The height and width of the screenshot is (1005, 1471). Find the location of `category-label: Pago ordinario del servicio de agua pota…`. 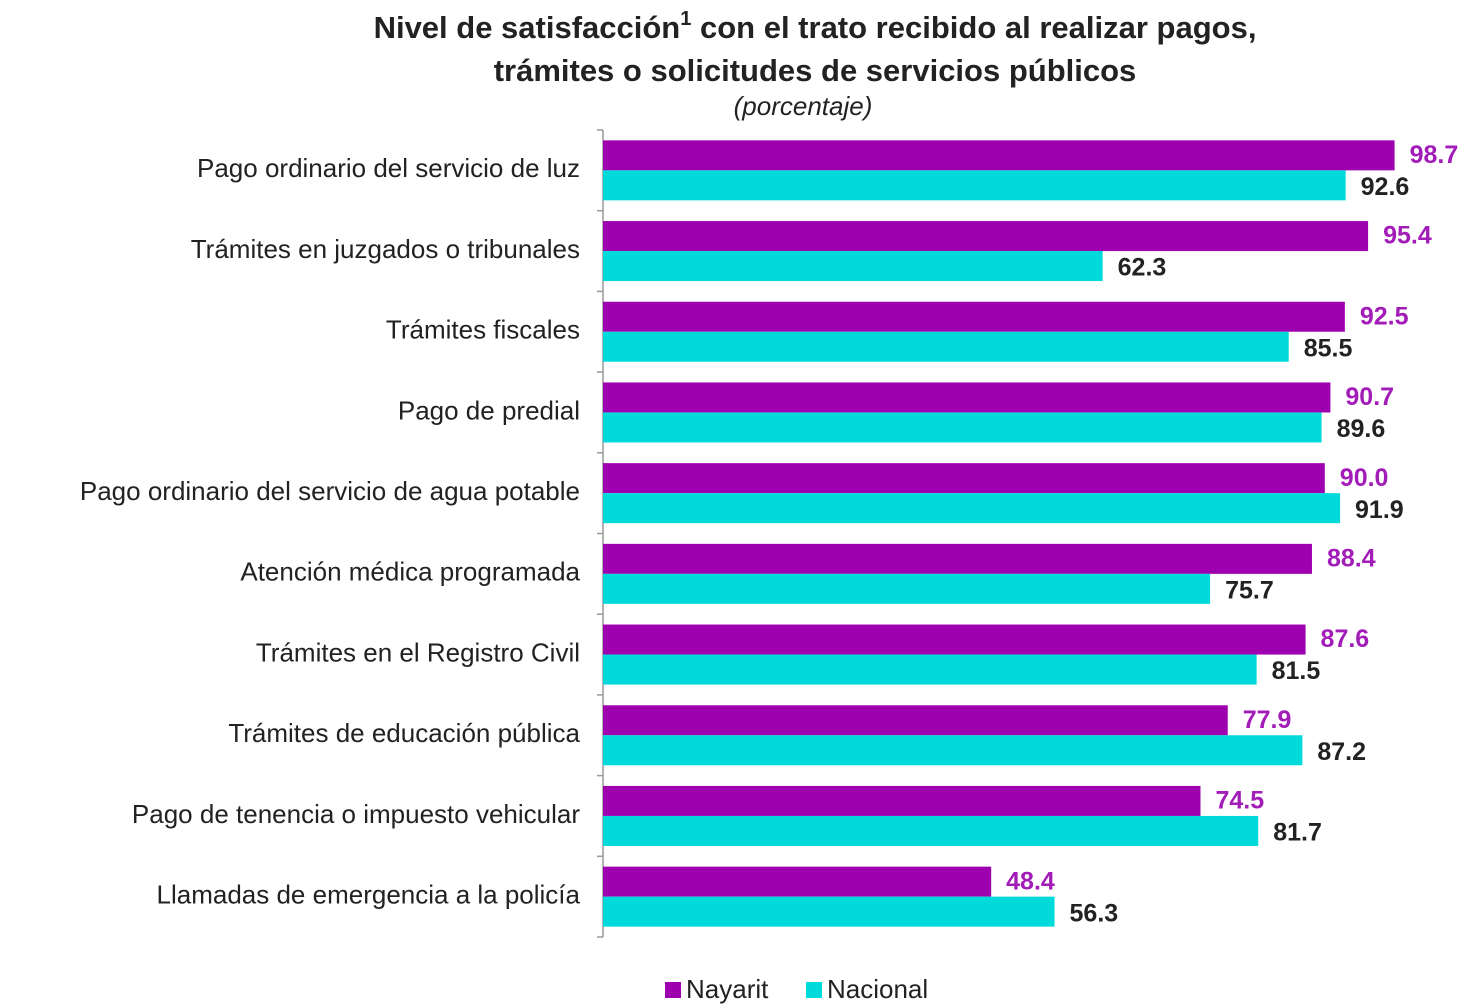

category-label: Pago ordinario del servicio de agua pota… is located at coordinates (330, 491).